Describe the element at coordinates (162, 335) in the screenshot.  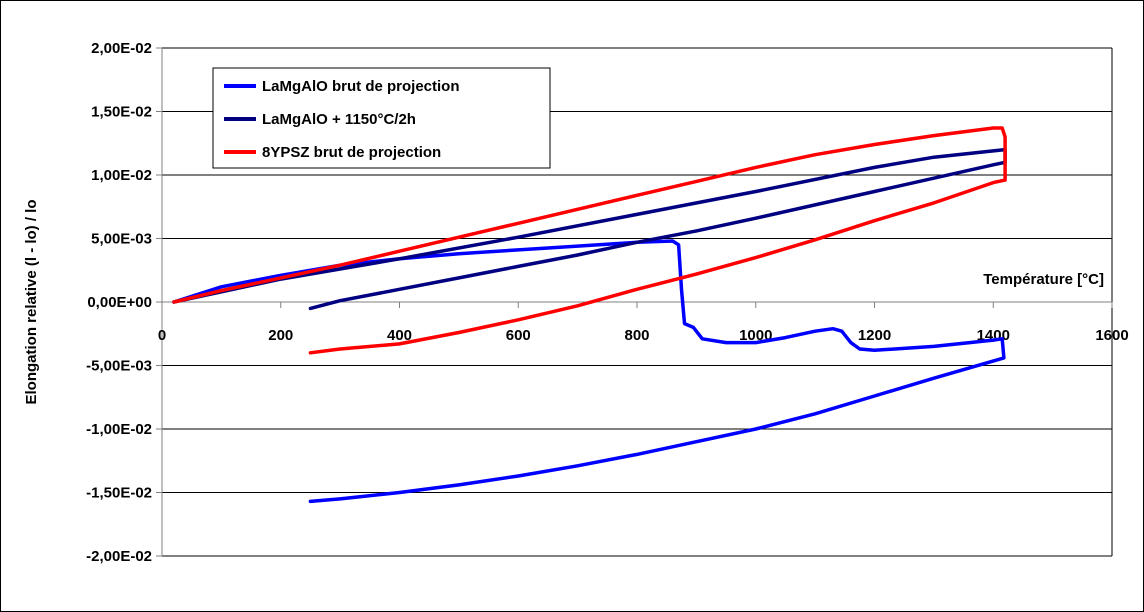
I see `x-tick-label-0: 0` at that location.